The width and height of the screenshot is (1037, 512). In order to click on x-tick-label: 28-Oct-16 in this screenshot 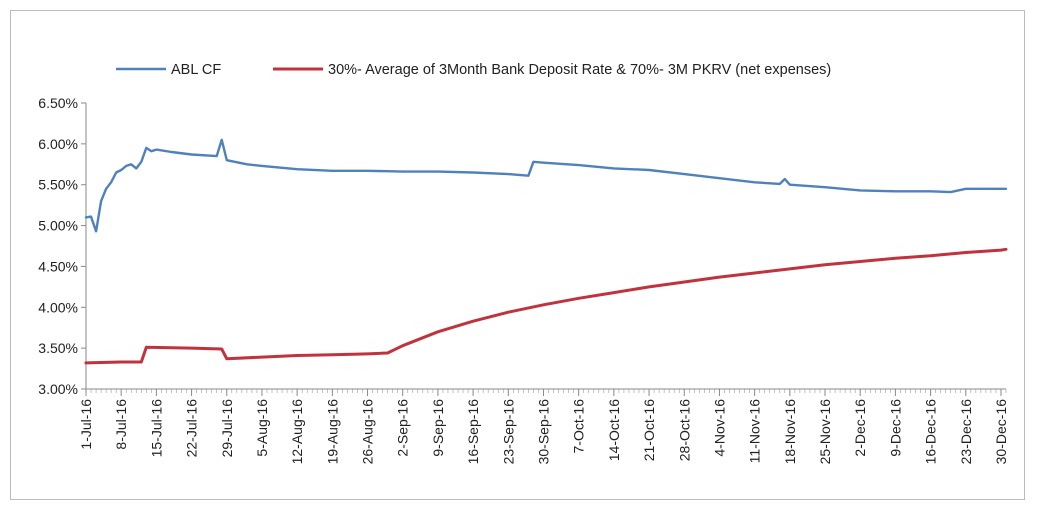, I will do `click(684, 430)`.